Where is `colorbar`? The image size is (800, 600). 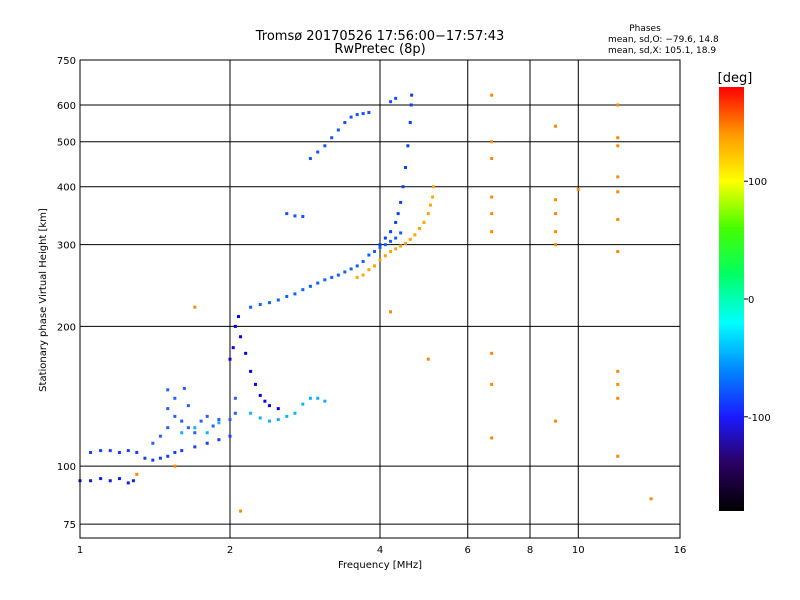
colorbar is located at coordinates (731, 299).